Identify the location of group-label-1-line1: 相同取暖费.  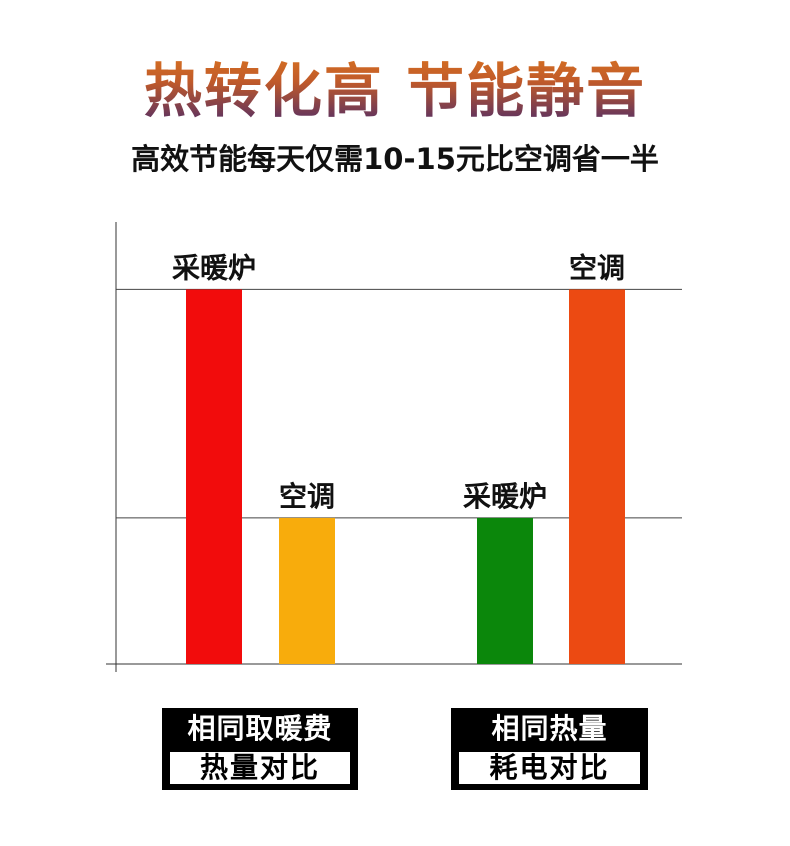
(260, 728).